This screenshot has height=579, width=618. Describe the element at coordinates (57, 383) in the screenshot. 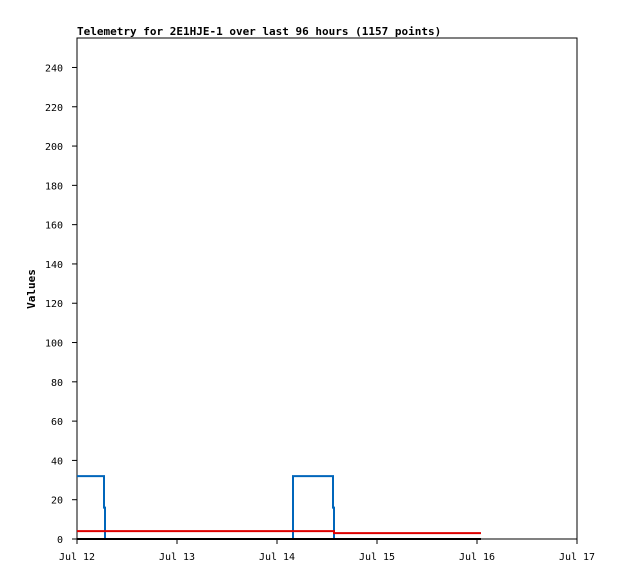

I see `y-tick-label: 80` at that location.